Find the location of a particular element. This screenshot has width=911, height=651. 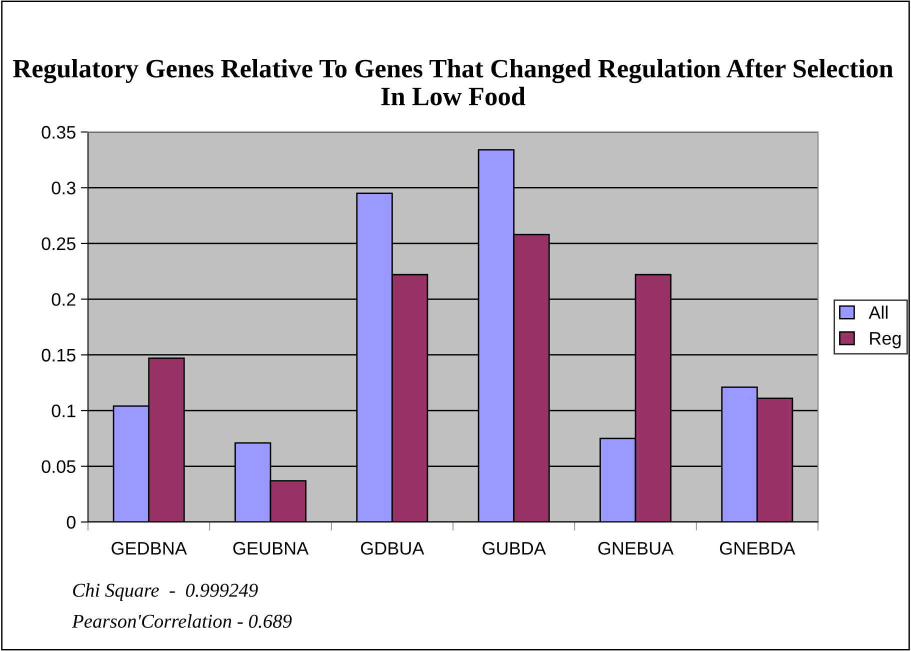

x-tick-label: GNEBDA is located at coordinates (758, 548).